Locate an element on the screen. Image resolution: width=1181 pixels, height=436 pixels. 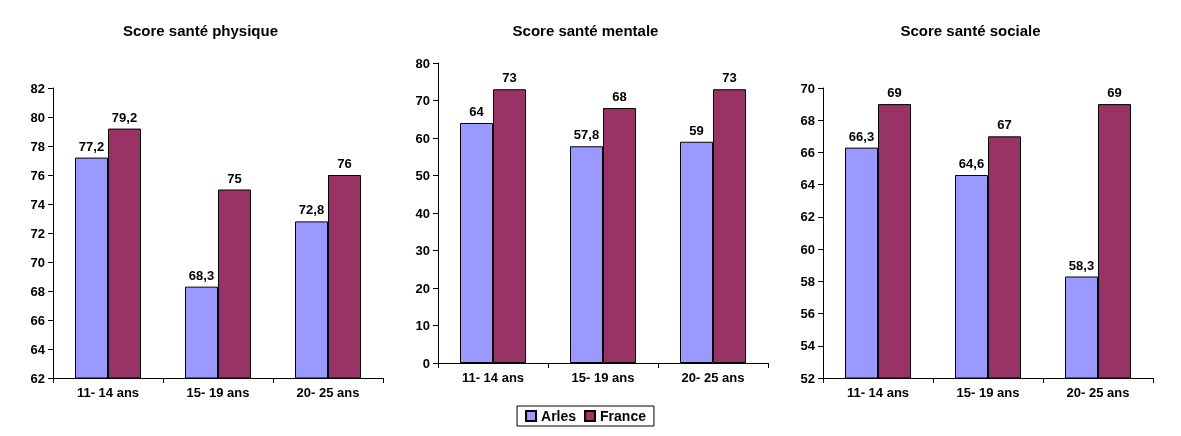
data-label: 77,2 is located at coordinates (91, 146).